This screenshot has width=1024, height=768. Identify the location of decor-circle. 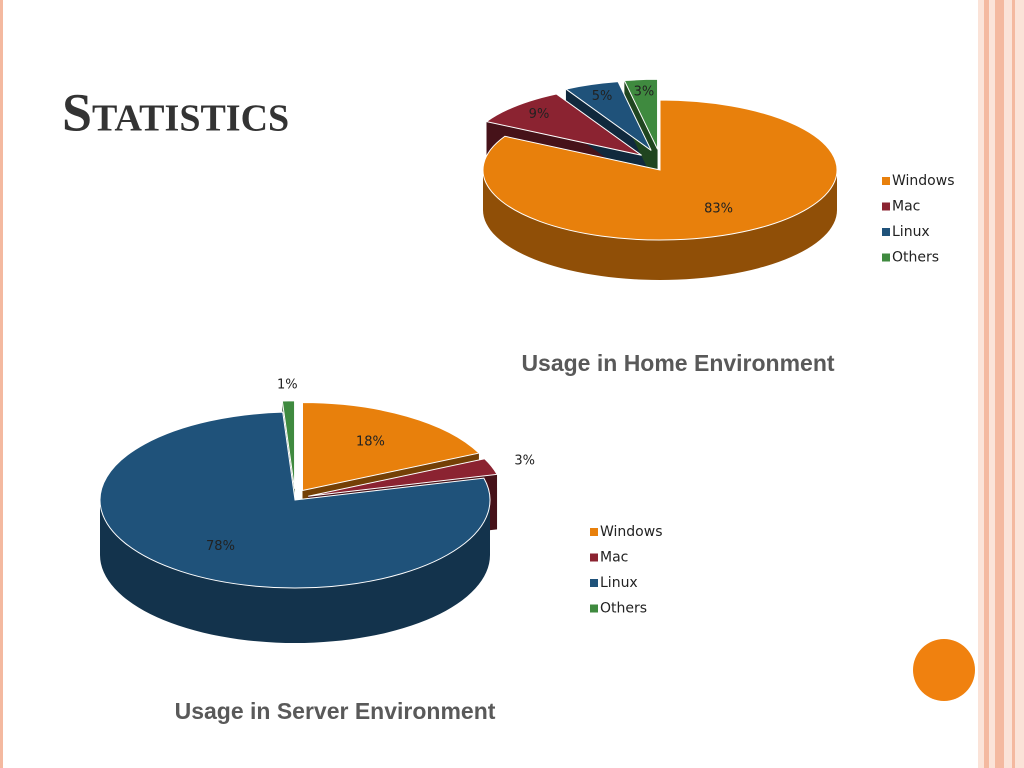
(944, 670).